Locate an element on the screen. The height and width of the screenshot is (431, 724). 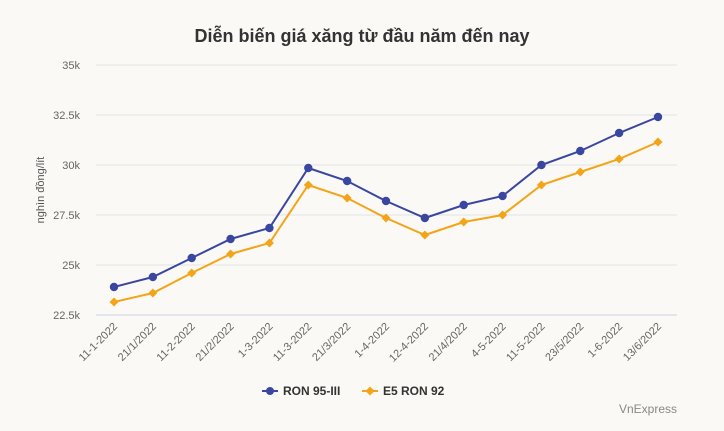
x-tick-label: 21/2/2022 is located at coordinates (215, 342).